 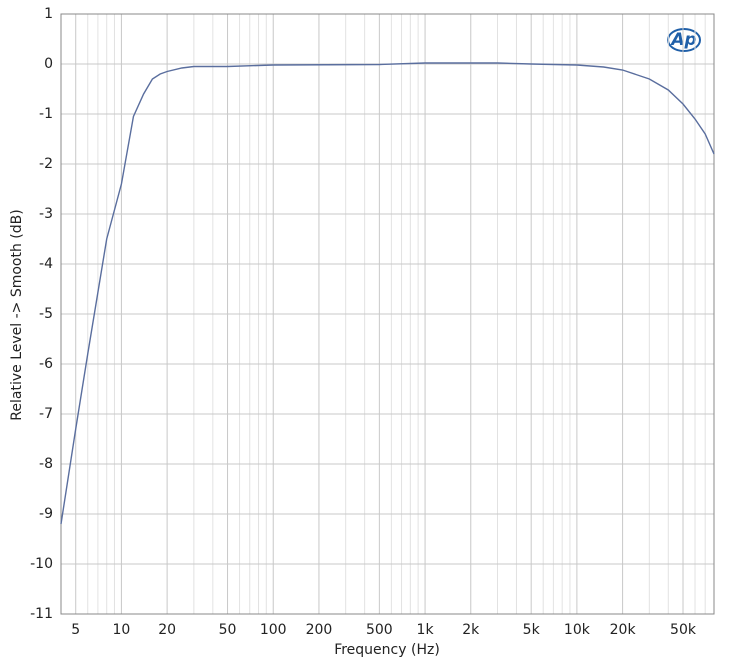 What do you see at coordinates (319, 630) in the screenshot?
I see `x-tick-label: 200` at bounding box center [319, 630].